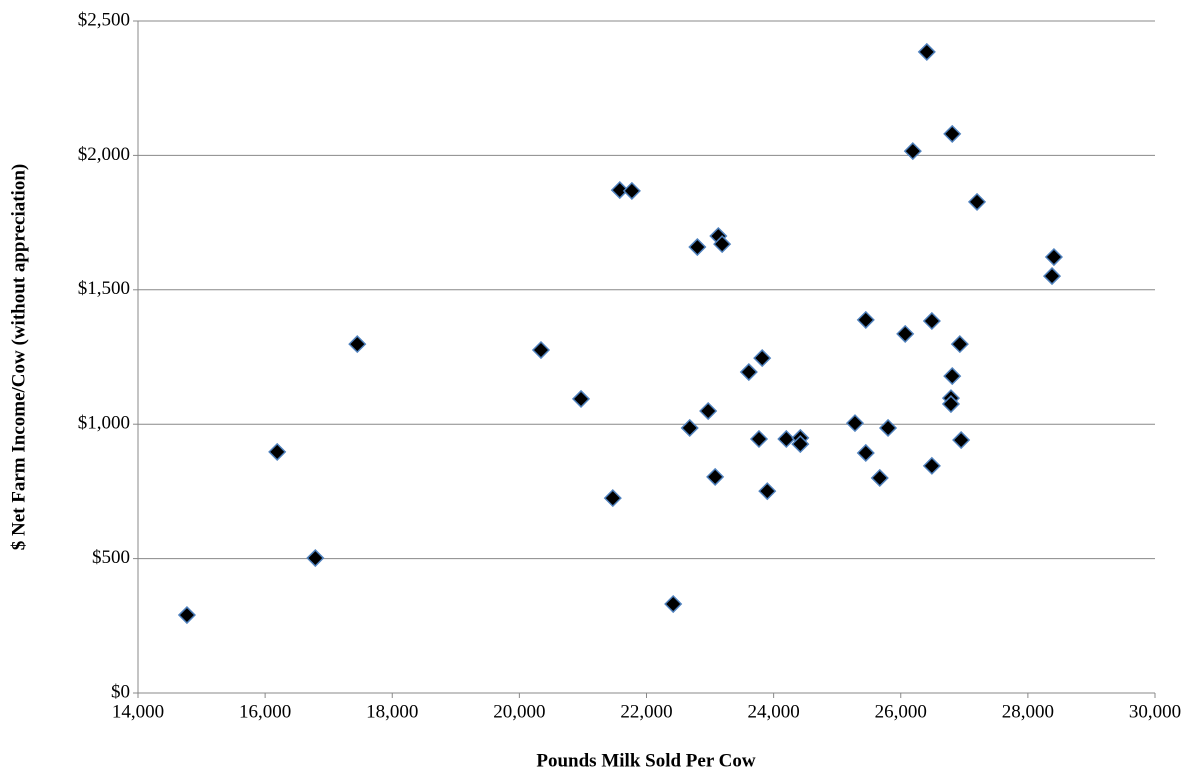 This screenshot has width=1197, height=782. Describe the element at coordinates (1155, 711) in the screenshot. I see `x-tick-label: 30,000` at that location.